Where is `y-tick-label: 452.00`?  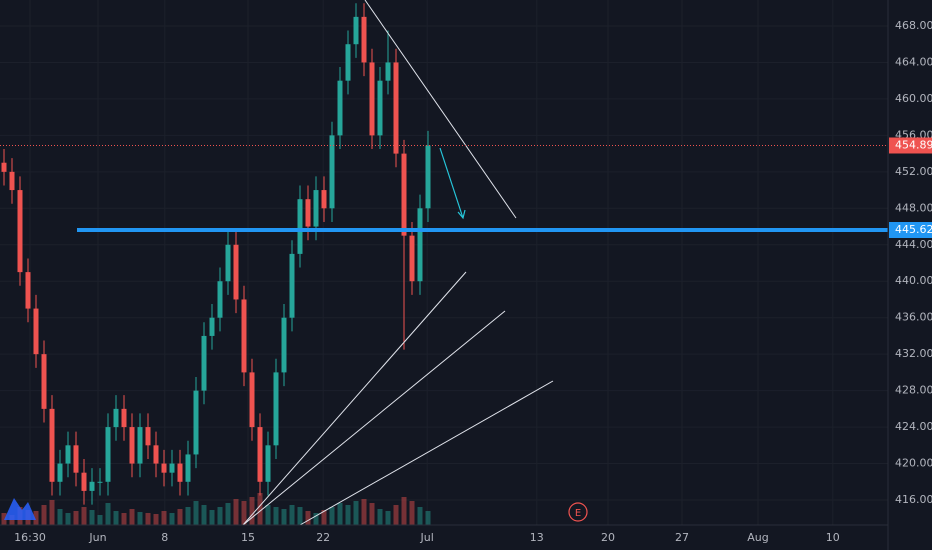 y-tick-label: 452.00 is located at coordinates (913, 171).